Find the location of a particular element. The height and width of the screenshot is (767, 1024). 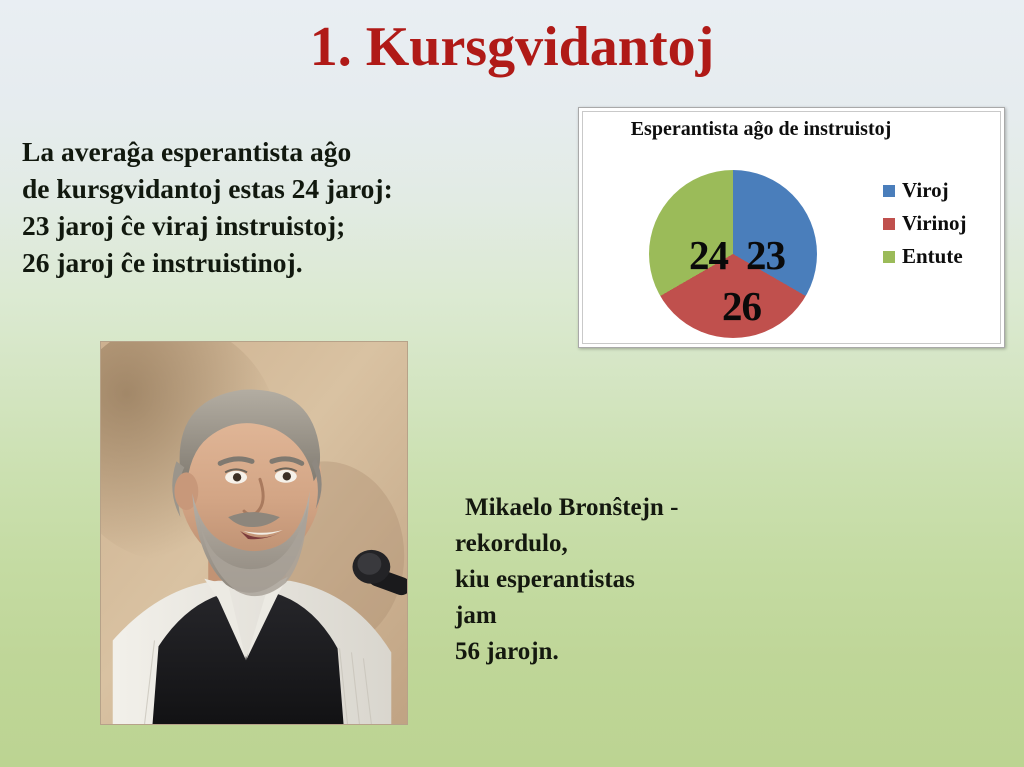

body-text-line-3: 23 jaroj ĉe viraj instruistoj; is located at coordinates (184, 225).